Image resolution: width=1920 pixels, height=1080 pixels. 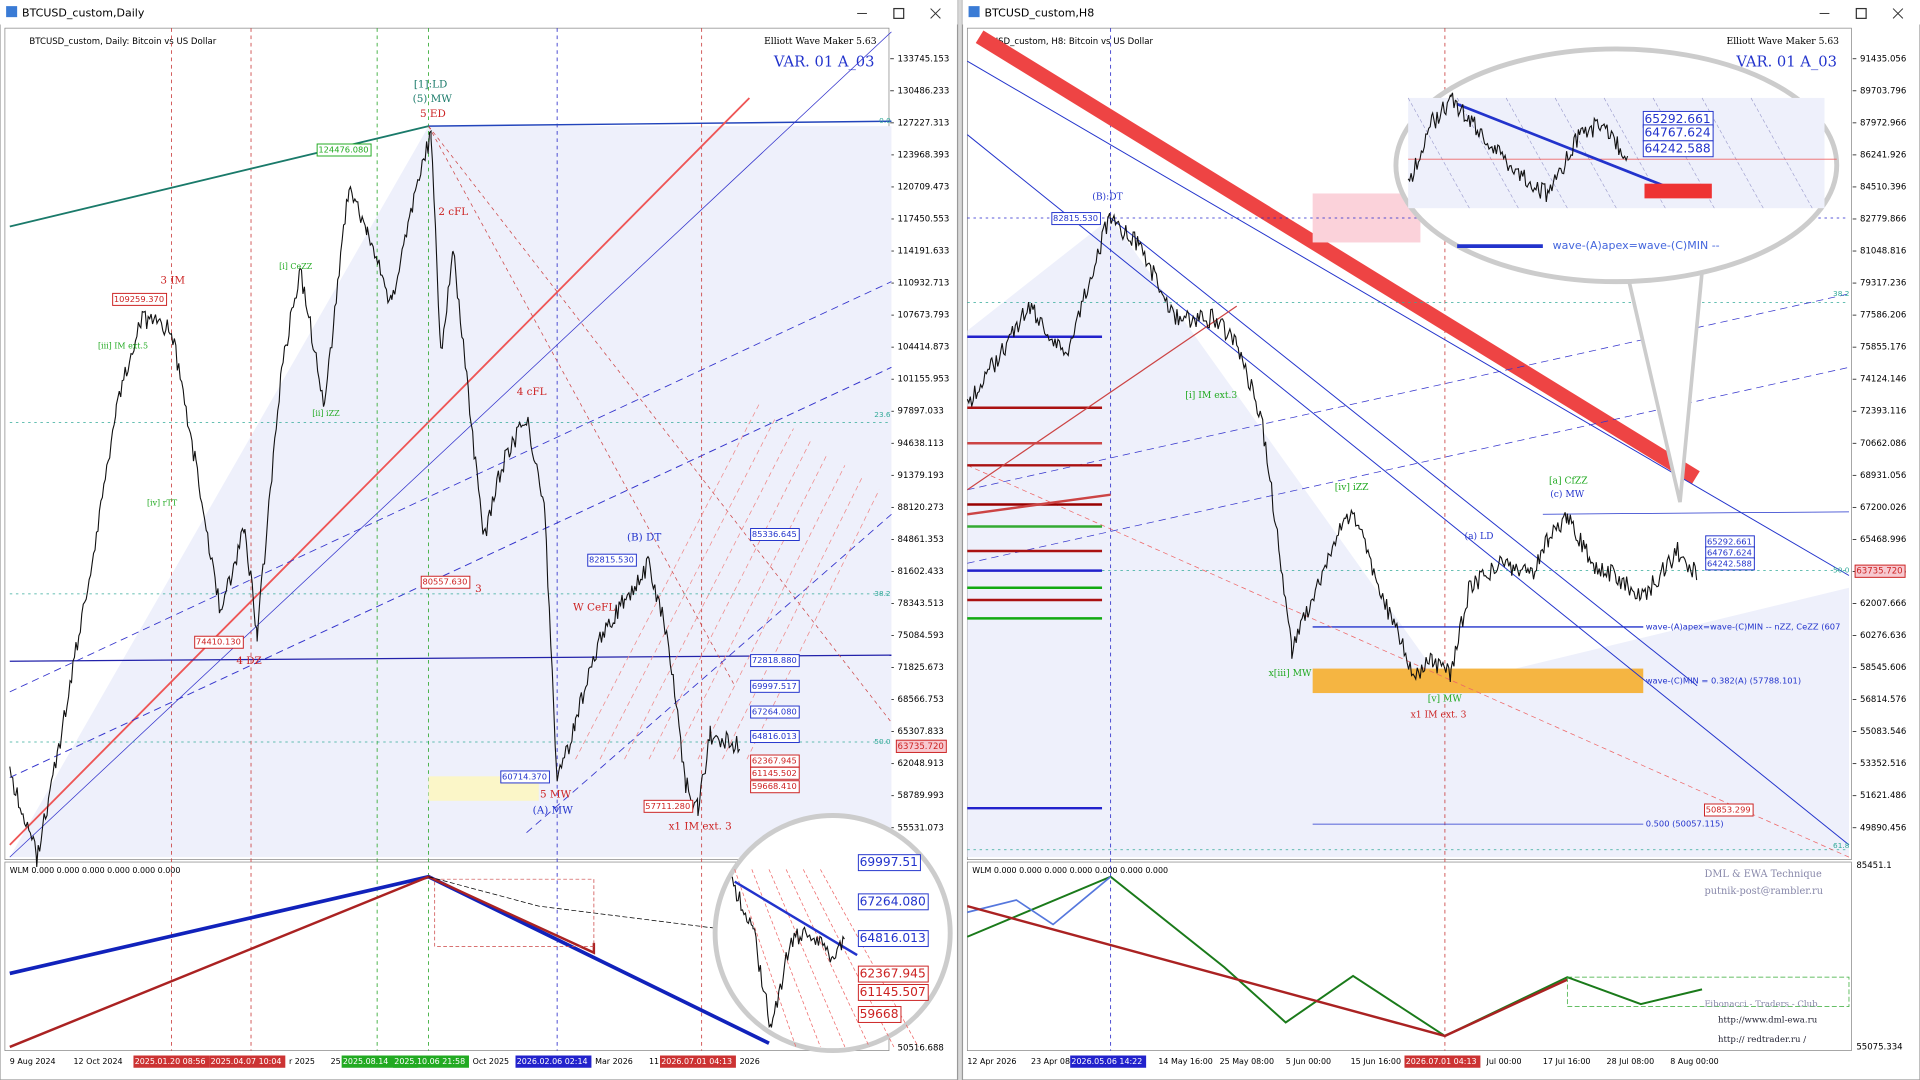 I want to click on price-box: 61145.502, so click(x=775, y=773).